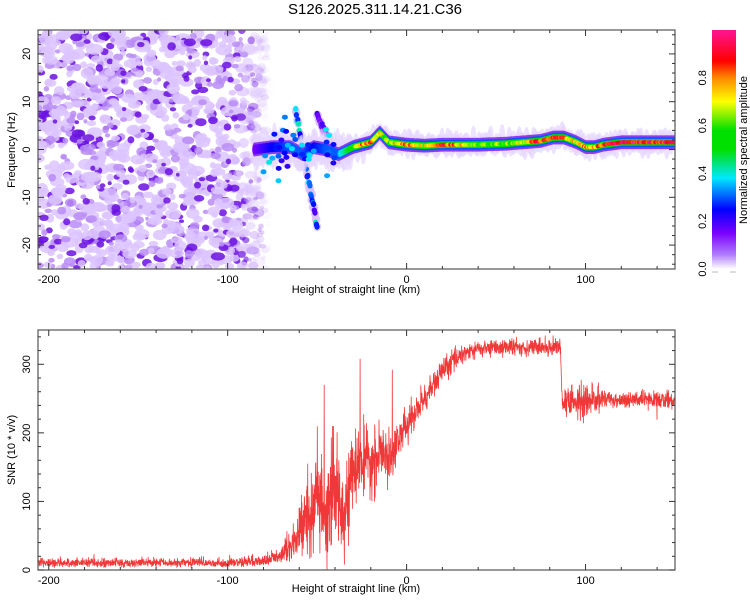  What do you see at coordinates (703, 173) in the screenshot?
I see `colorbar-tick-label: 0.4` at bounding box center [703, 173].